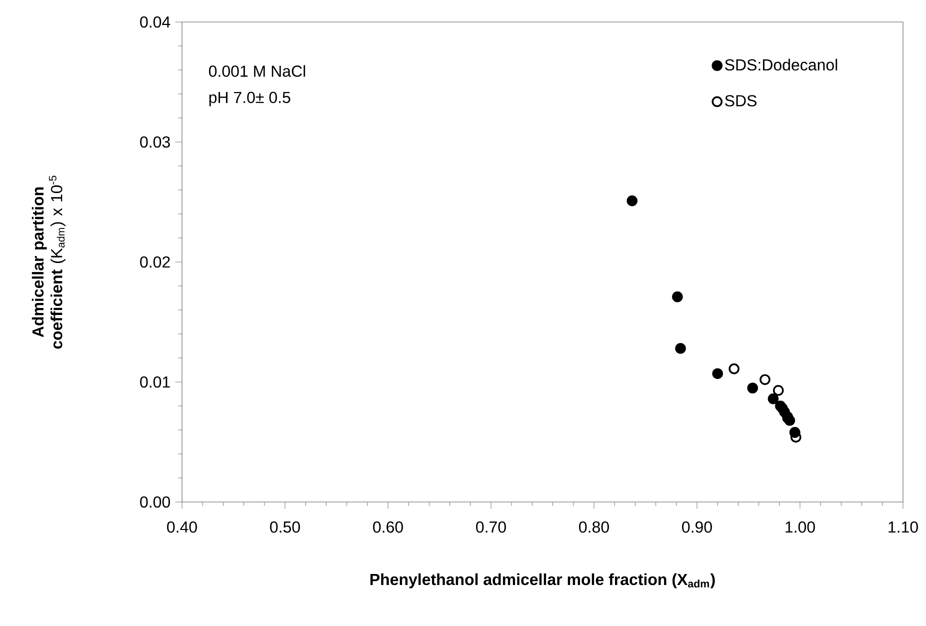  What do you see at coordinates (903, 527) in the screenshot?
I see `x-tick-label: 1.10` at bounding box center [903, 527].